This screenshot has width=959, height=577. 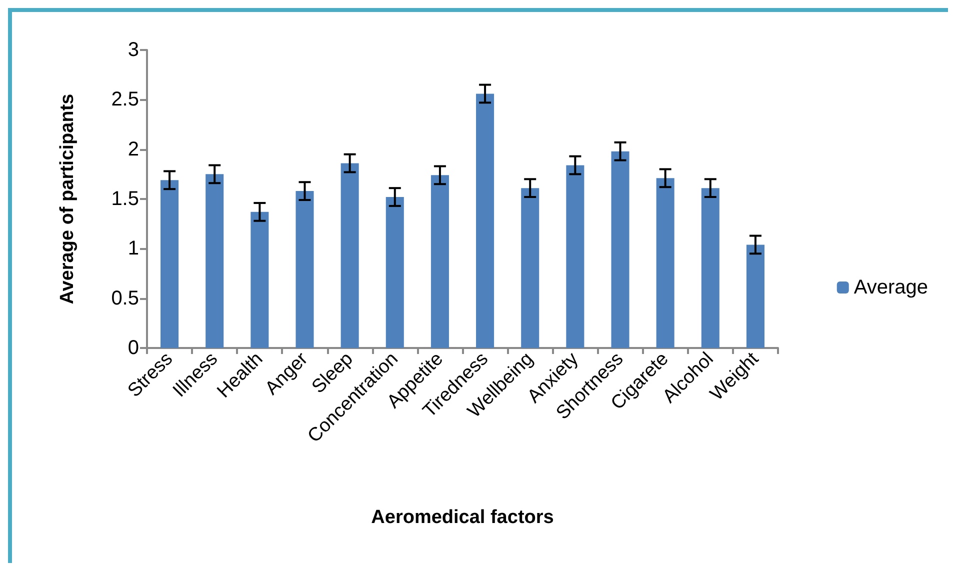 What do you see at coordinates (133, 50) in the screenshot?
I see `y-tick-label: 3` at bounding box center [133, 50].